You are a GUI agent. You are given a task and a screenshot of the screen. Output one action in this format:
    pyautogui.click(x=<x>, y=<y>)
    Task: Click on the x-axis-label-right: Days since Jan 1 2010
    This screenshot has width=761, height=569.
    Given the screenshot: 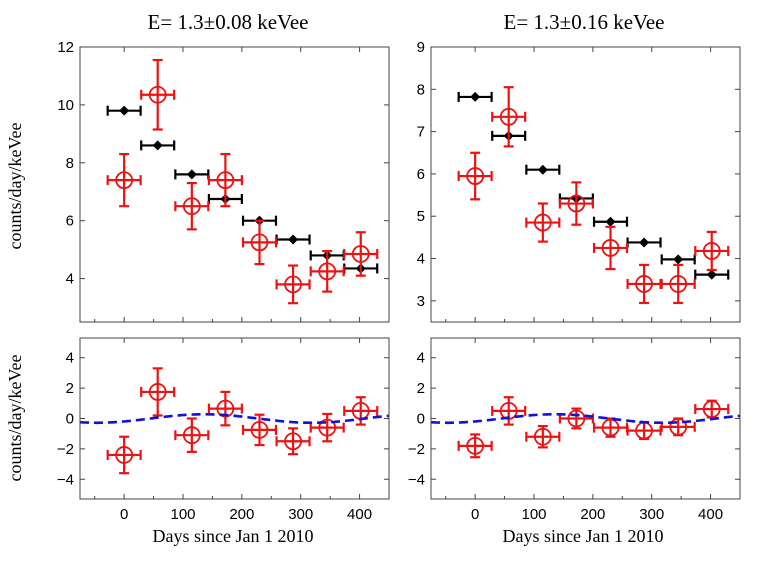 What is the action you would take?
    pyautogui.click(x=583, y=536)
    